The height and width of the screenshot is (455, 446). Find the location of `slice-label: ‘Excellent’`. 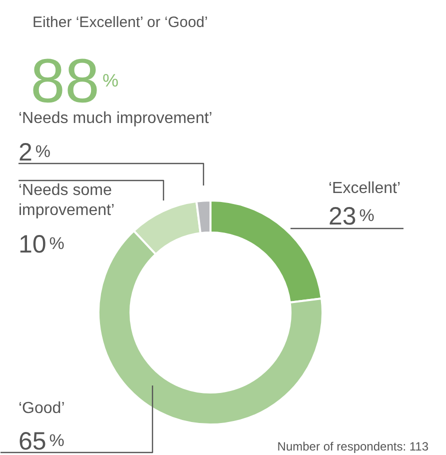

slice-label: ‘Excellent’ is located at coordinates (364, 188).